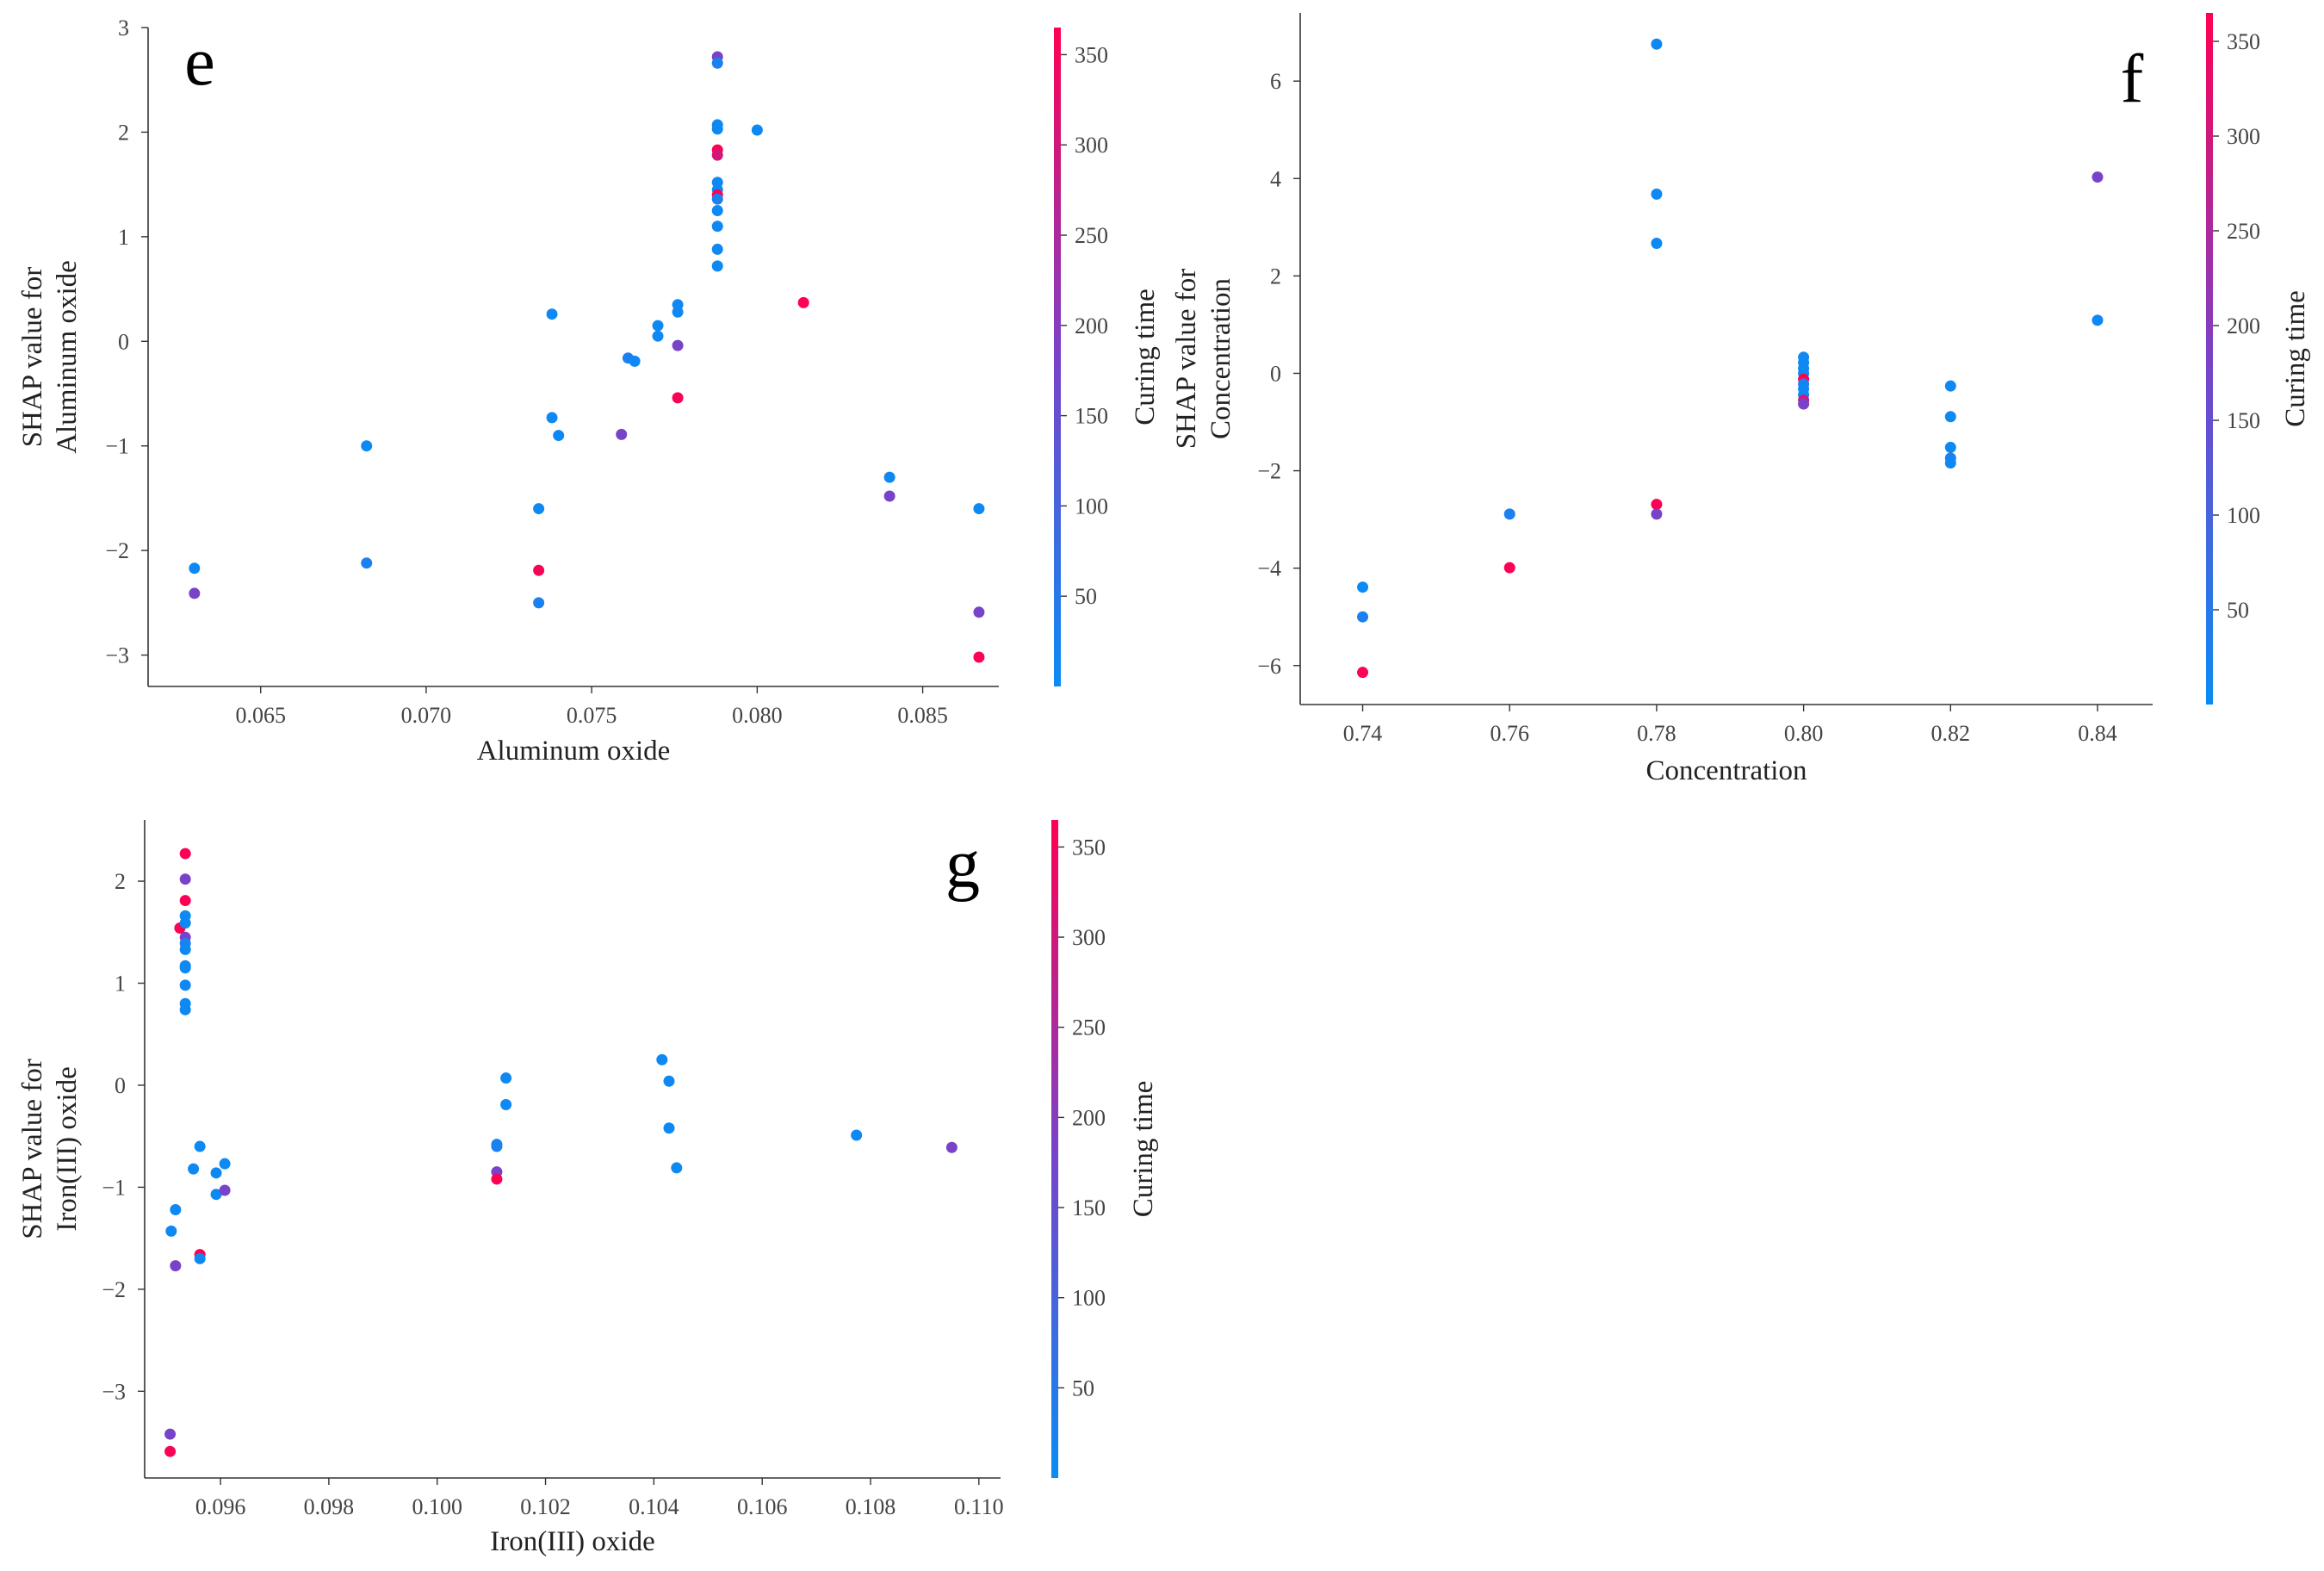 This screenshot has width=2324, height=1571. I want to click on y-tick-label: −2, so click(117, 550).